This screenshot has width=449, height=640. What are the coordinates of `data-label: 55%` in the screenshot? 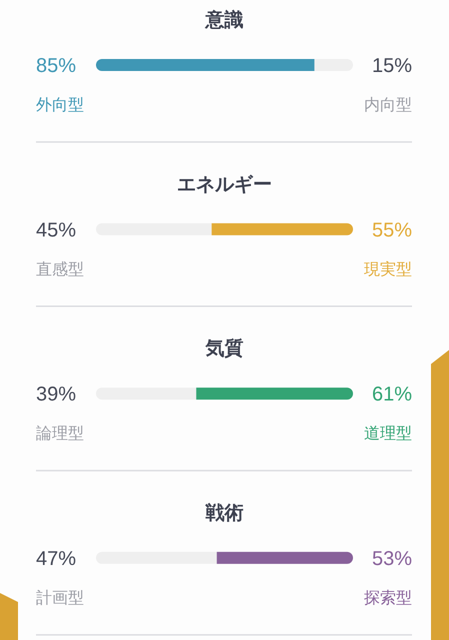 It's located at (392, 230).